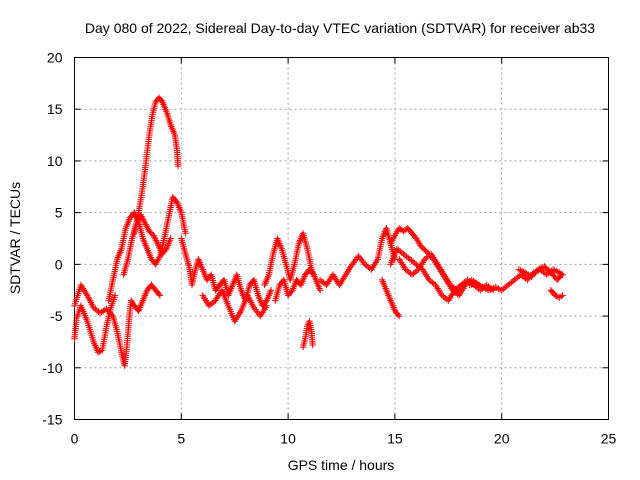 The width and height of the screenshot is (640, 480). Describe the element at coordinates (59, 213) in the screenshot. I see `y-tick-label: 5` at that location.